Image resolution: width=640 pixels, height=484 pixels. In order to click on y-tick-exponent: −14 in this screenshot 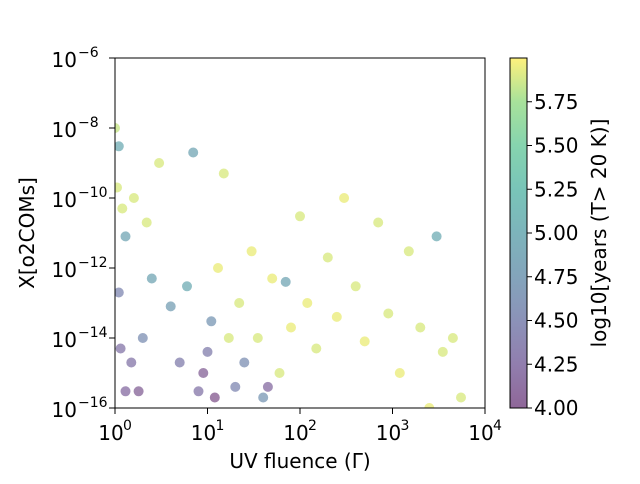, I will do `click(93, 333)`.